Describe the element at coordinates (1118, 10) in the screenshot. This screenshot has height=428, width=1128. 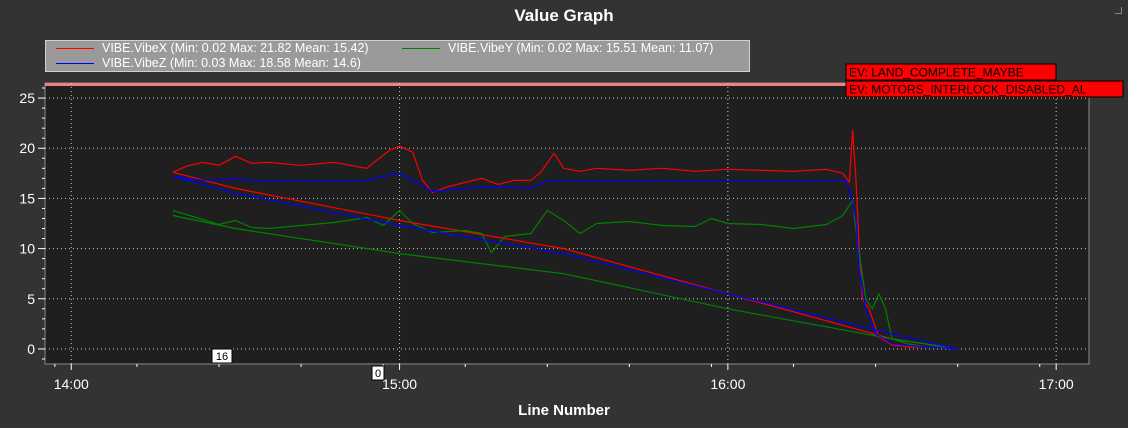
I see `resize-corner-icon` at that location.